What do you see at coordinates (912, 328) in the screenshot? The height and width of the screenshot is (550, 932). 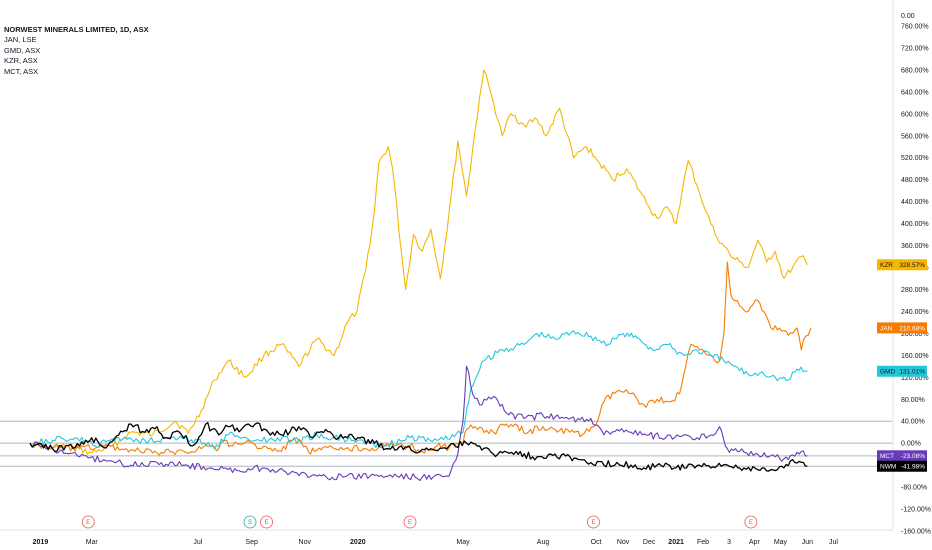 I see `last-value-badge-value: 210.68%` at bounding box center [912, 328].